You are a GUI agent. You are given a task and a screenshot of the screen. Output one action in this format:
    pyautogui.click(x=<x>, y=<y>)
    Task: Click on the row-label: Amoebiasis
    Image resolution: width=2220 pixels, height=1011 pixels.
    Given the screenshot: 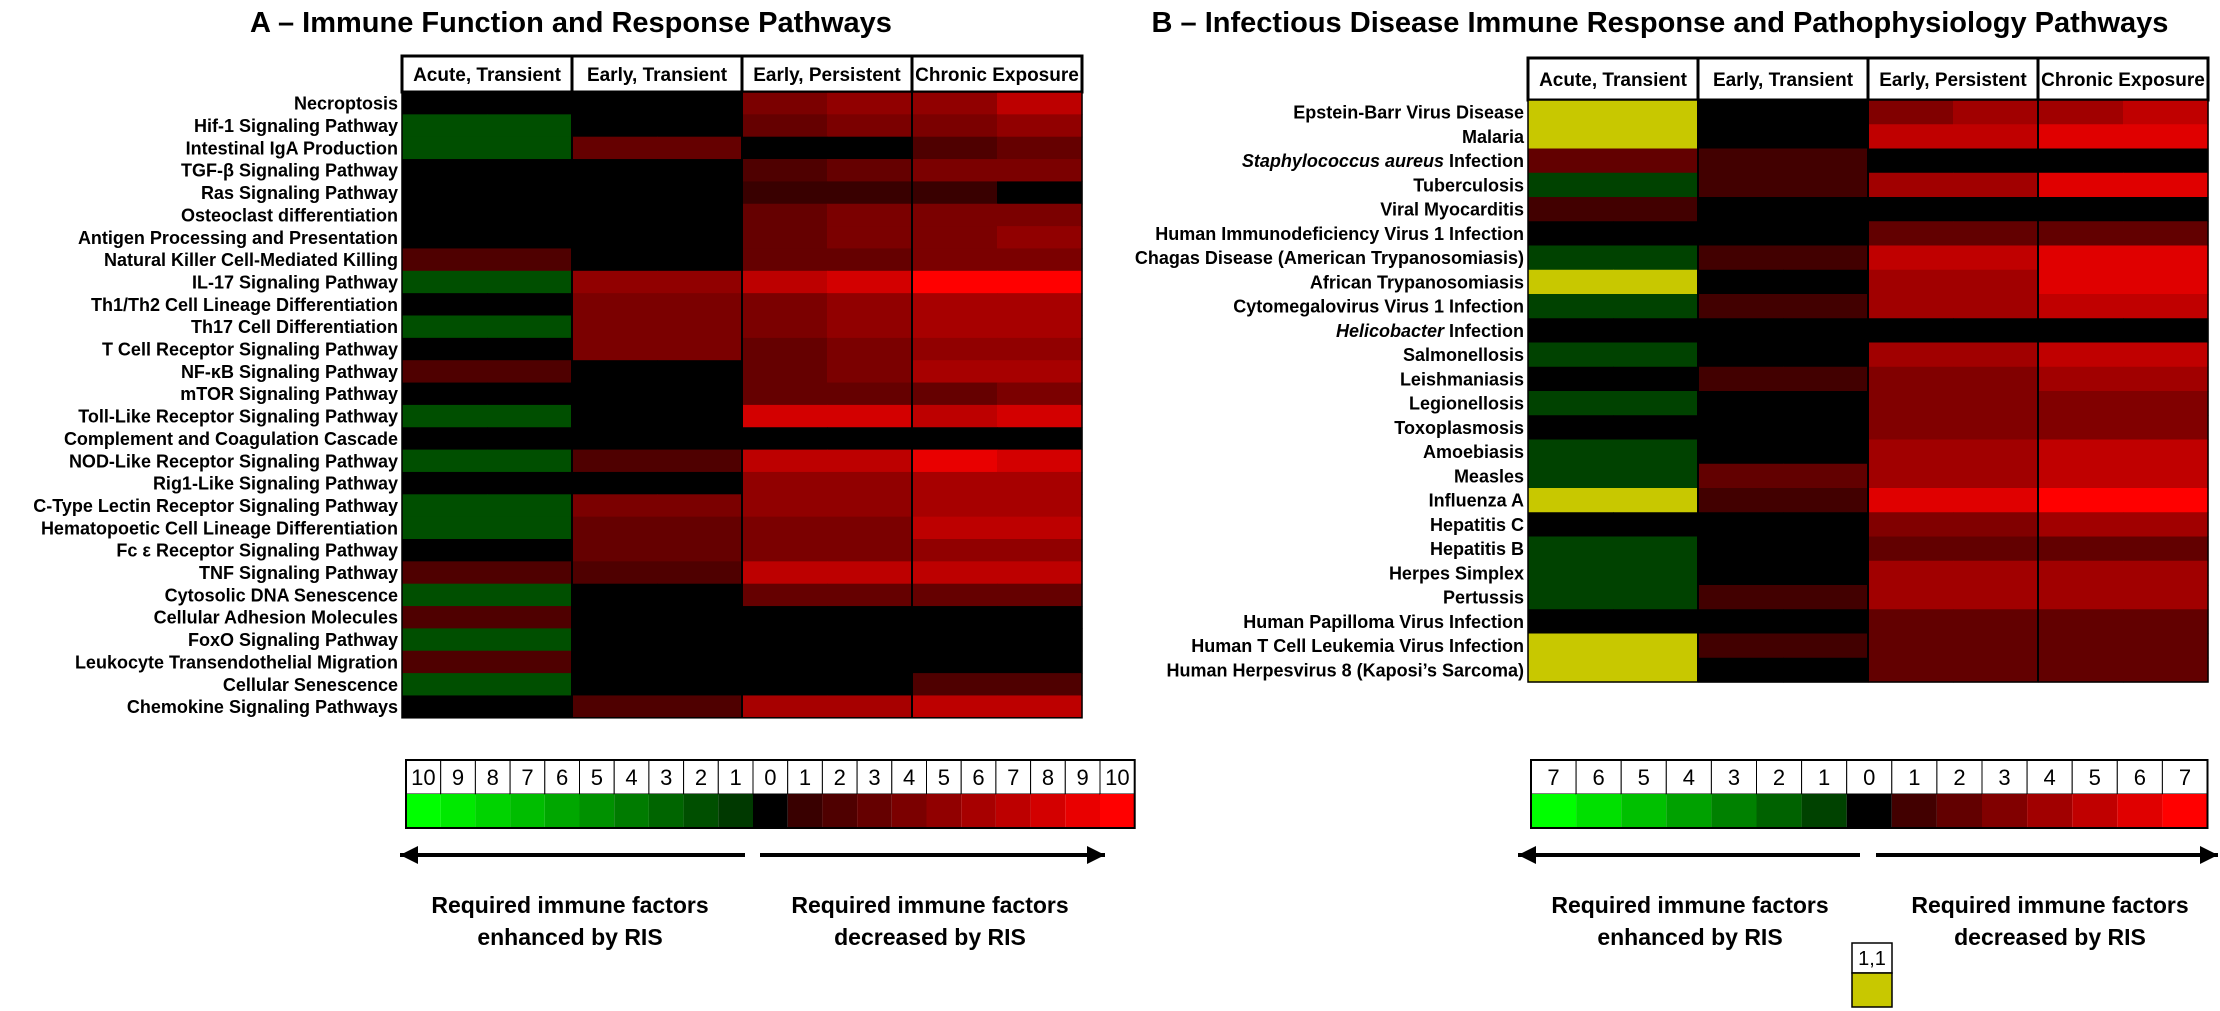 What is the action you would take?
    pyautogui.click(x=1473, y=452)
    